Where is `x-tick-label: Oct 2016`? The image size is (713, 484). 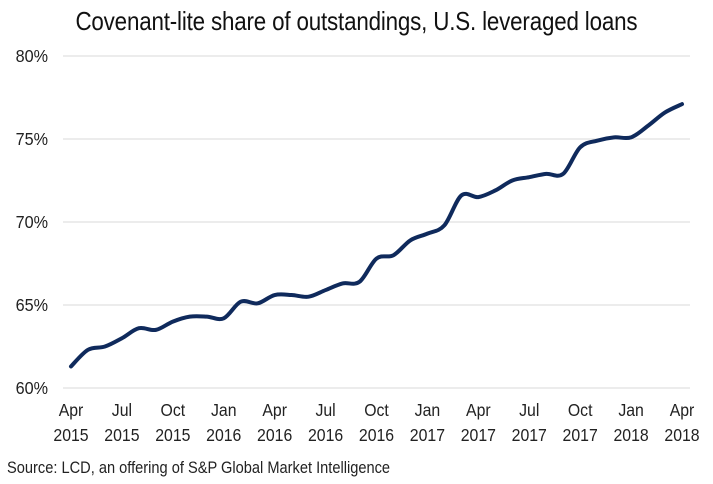
x-tick-label: Oct 2016 is located at coordinates (376, 422).